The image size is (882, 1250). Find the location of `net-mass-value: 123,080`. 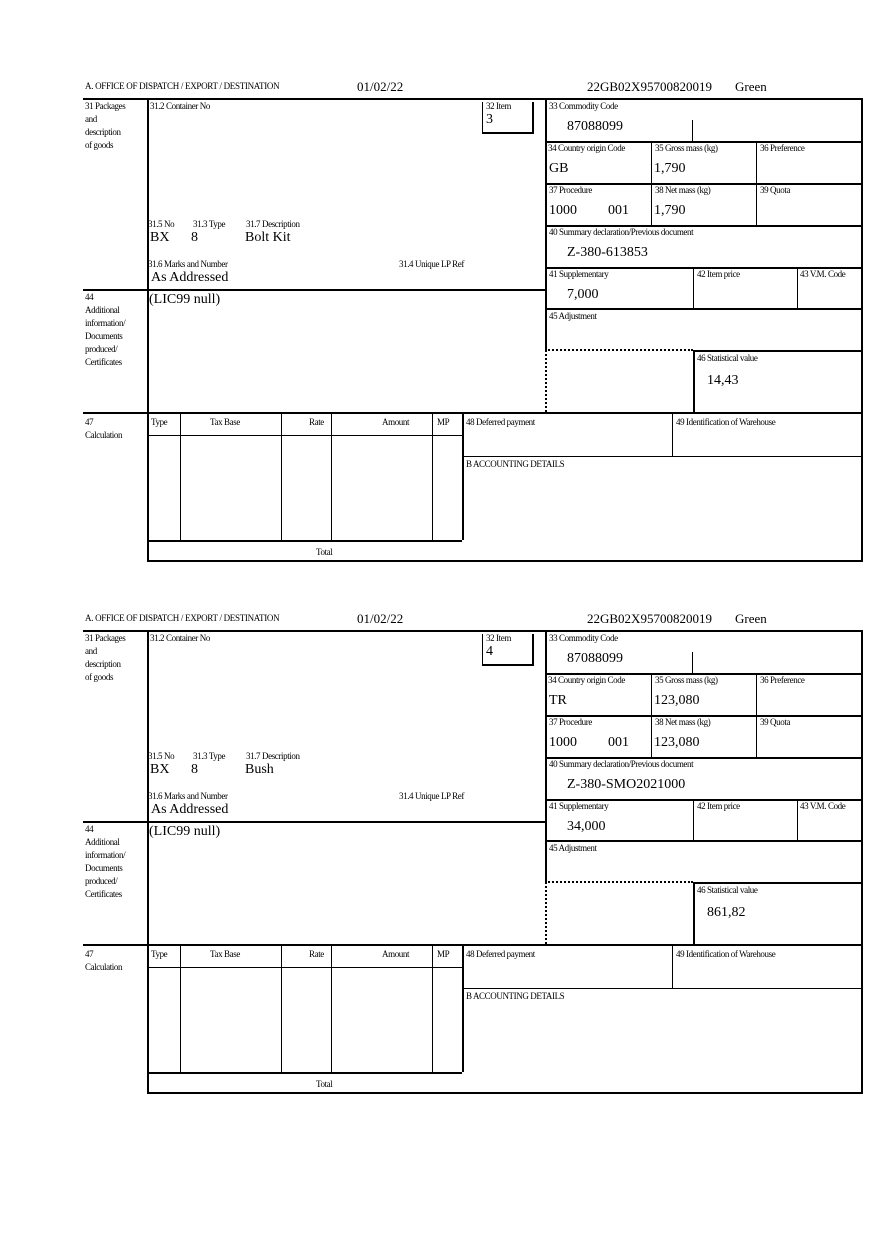

net-mass-value: 123,080 is located at coordinates (677, 742).